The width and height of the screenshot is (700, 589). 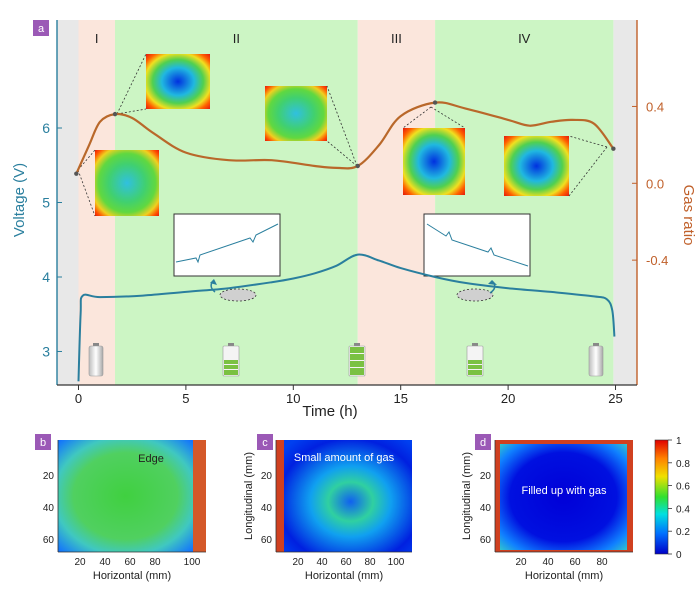 I want to click on stage-region, so click(x=396, y=202).